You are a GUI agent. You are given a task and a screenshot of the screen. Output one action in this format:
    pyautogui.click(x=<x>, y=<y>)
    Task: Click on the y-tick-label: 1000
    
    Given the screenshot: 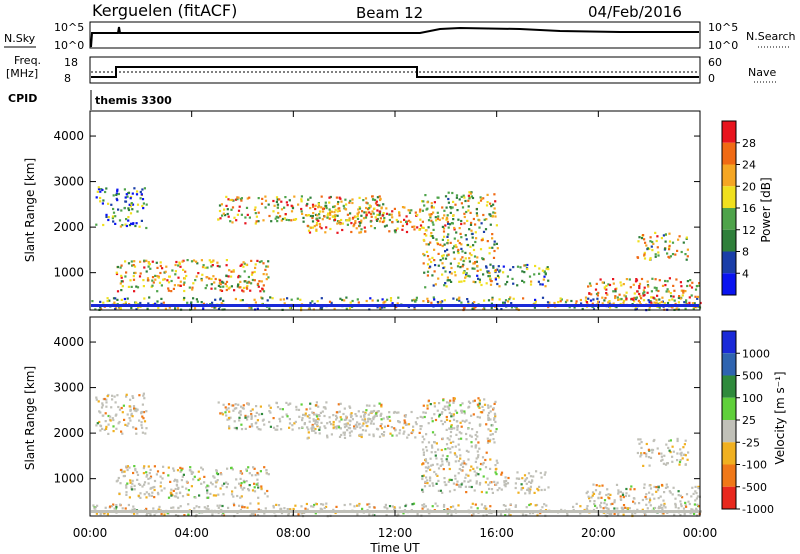 What is the action you would take?
    pyautogui.click(x=68, y=479)
    